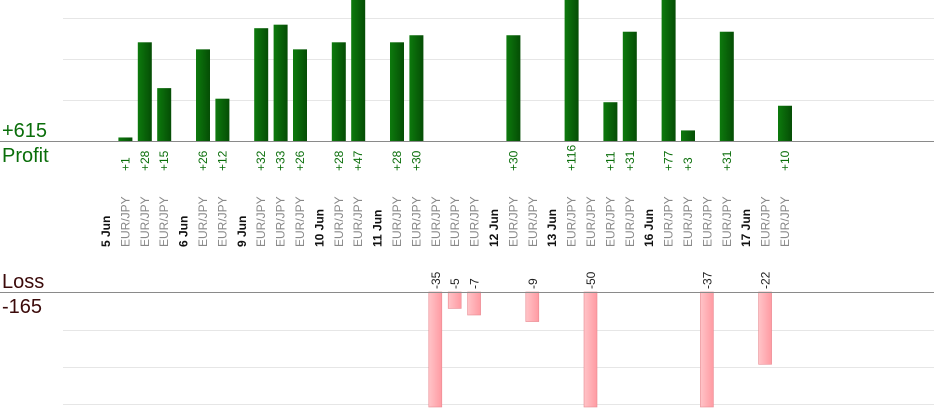 This screenshot has width=934, height=420. What do you see at coordinates (222, 160) in the screenshot?
I see `profit-value-label: +12` at bounding box center [222, 160].